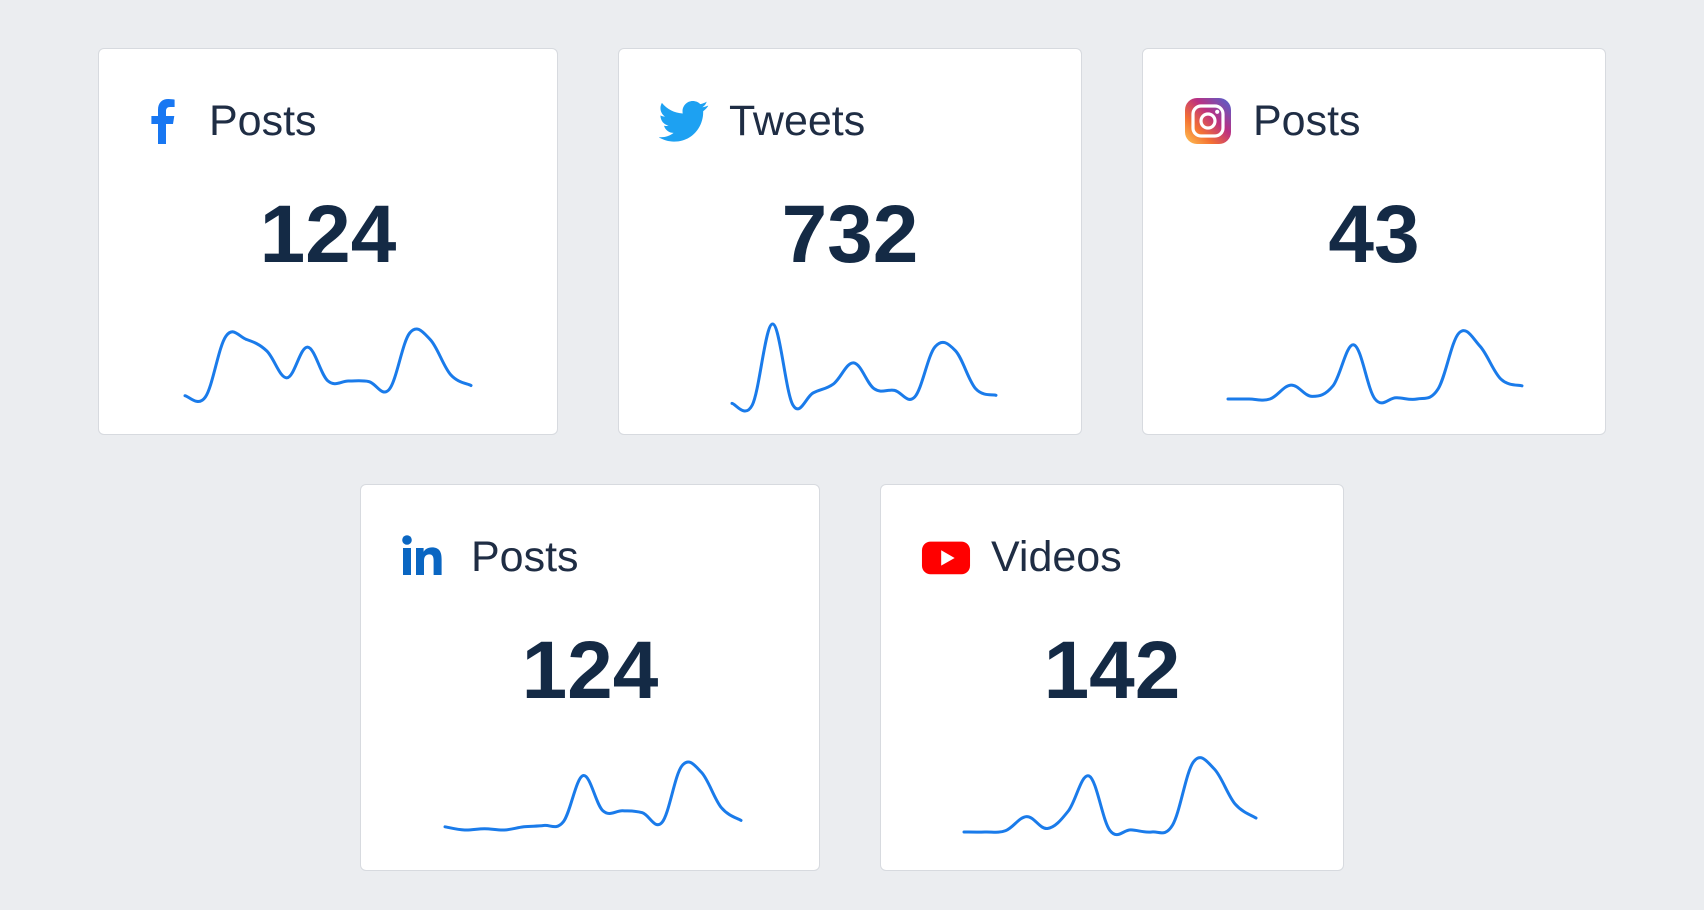 The image size is (1704, 910). I want to click on facebook-posts-card: Posts 124, so click(328, 241).